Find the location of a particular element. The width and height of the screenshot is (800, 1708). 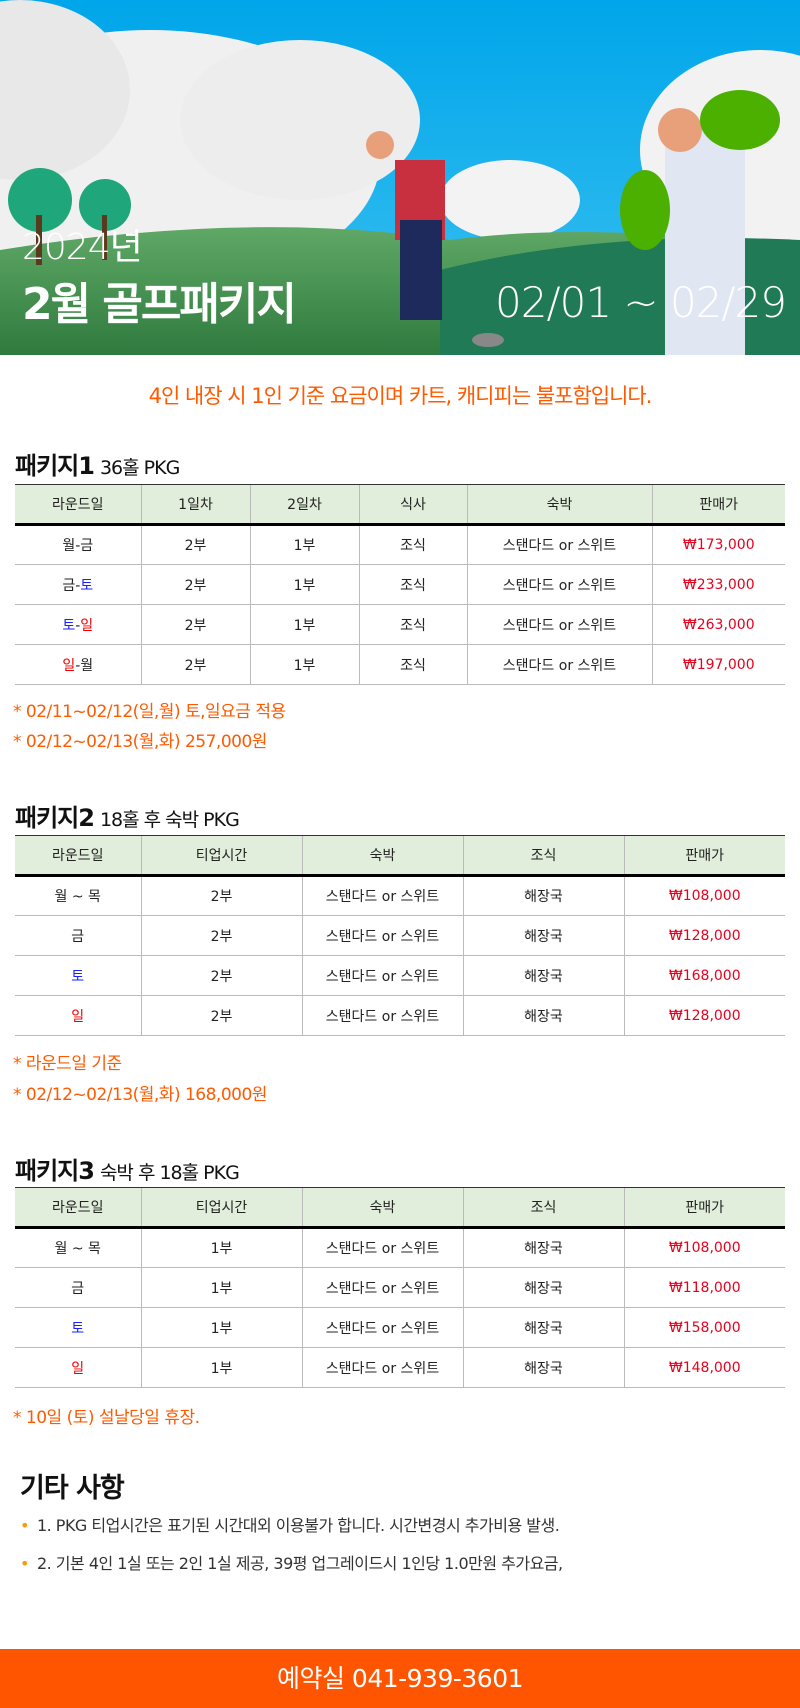

package-name: 패키지1 is located at coordinates (55, 466).